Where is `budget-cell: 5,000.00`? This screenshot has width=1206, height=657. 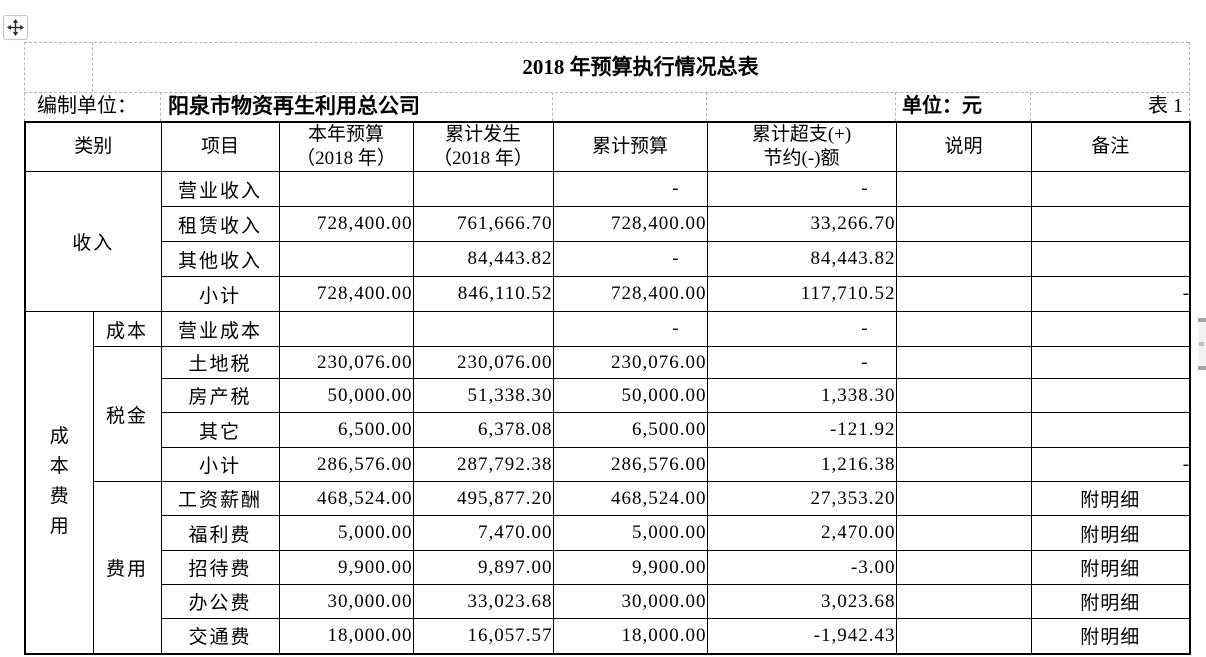 budget-cell: 5,000.00 is located at coordinates (346, 533).